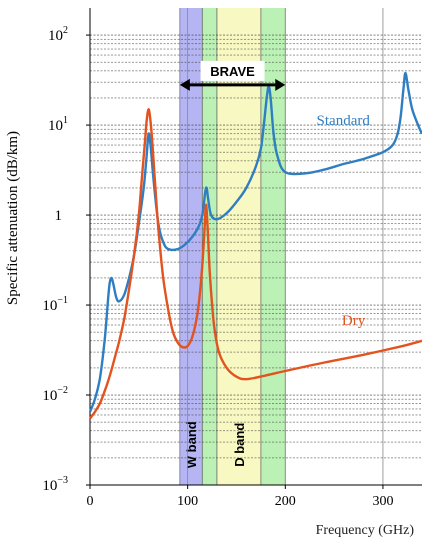 This screenshot has height=543, width=422. Describe the element at coordinates (354, 321) in the screenshot. I see `series-label-dry: Dry` at that location.